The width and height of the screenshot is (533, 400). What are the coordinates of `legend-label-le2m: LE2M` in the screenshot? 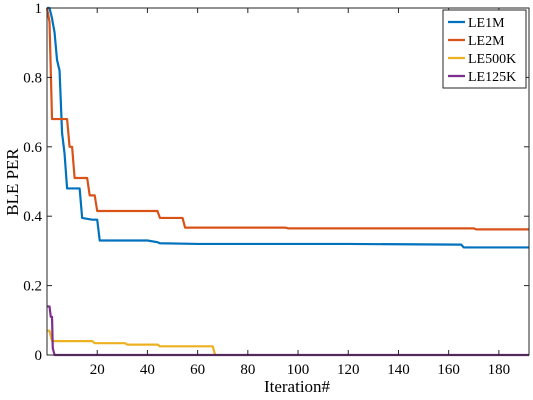 It's located at (486, 41).